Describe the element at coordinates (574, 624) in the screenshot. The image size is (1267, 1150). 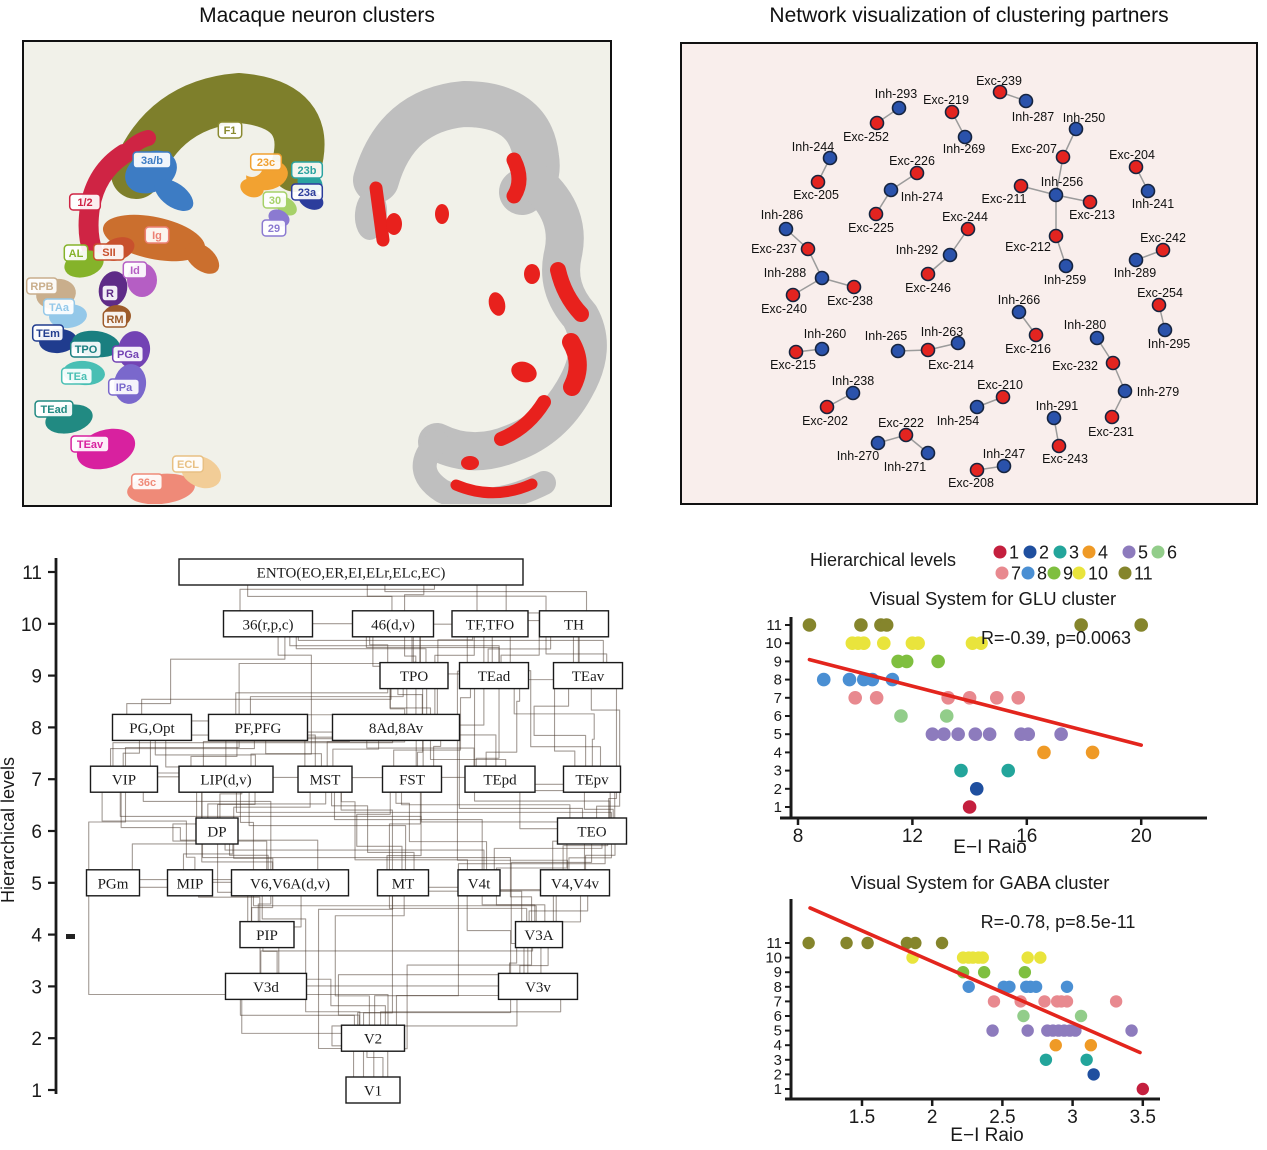
I see `hierarchy-box-TH: TH` at that location.